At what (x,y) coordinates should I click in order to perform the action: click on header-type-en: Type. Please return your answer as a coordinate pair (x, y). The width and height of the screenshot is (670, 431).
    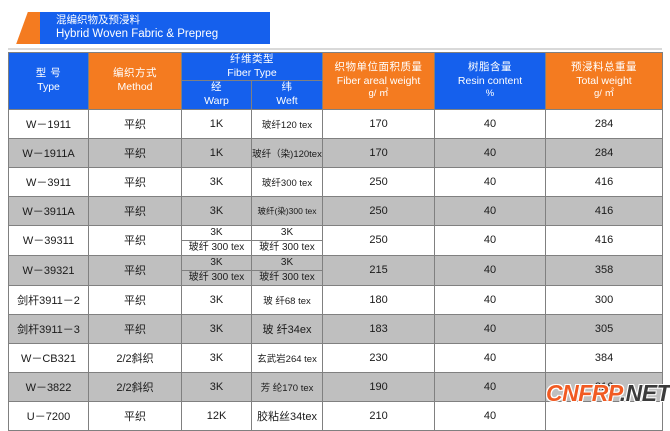
    Looking at the image, I should click on (48, 86).